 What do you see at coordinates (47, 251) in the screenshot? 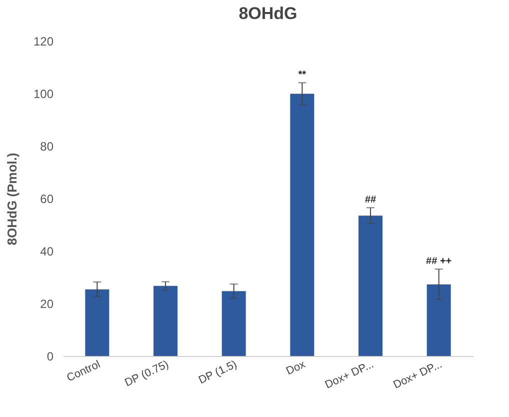
I see `y-tick-label: 40` at bounding box center [47, 251].